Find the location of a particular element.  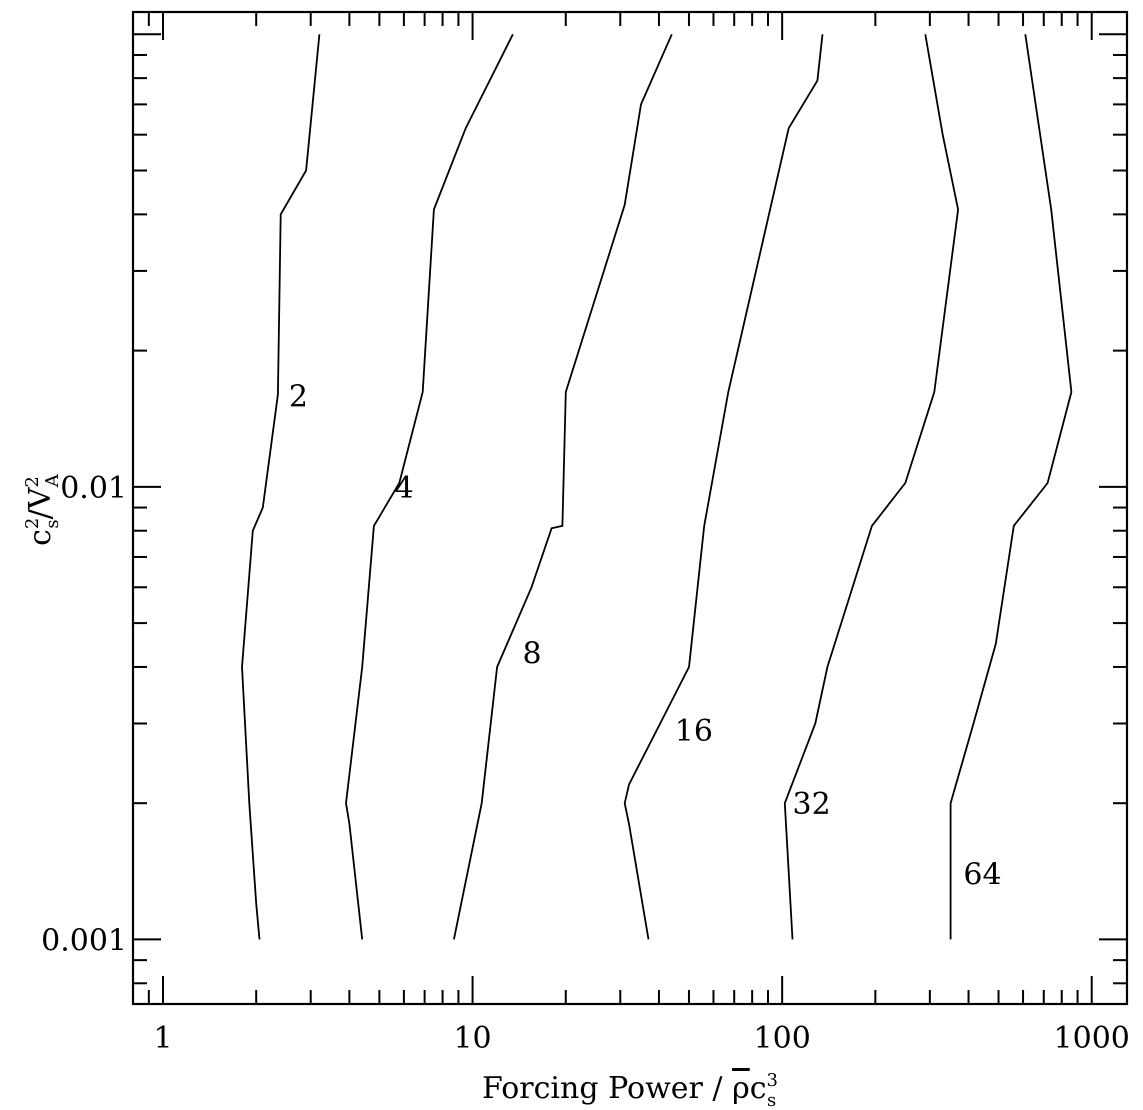

x-tick-label: 100 is located at coordinates (782, 1038).